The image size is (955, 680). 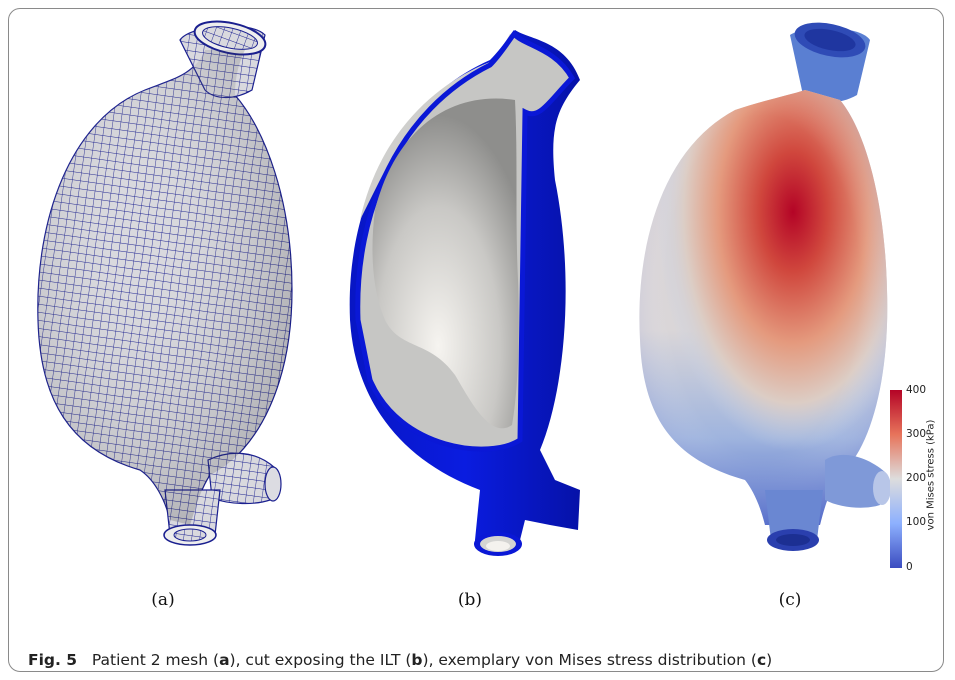 What do you see at coordinates (224, 660) in the screenshot?
I see `caption-ref-a: a` at bounding box center [224, 660].